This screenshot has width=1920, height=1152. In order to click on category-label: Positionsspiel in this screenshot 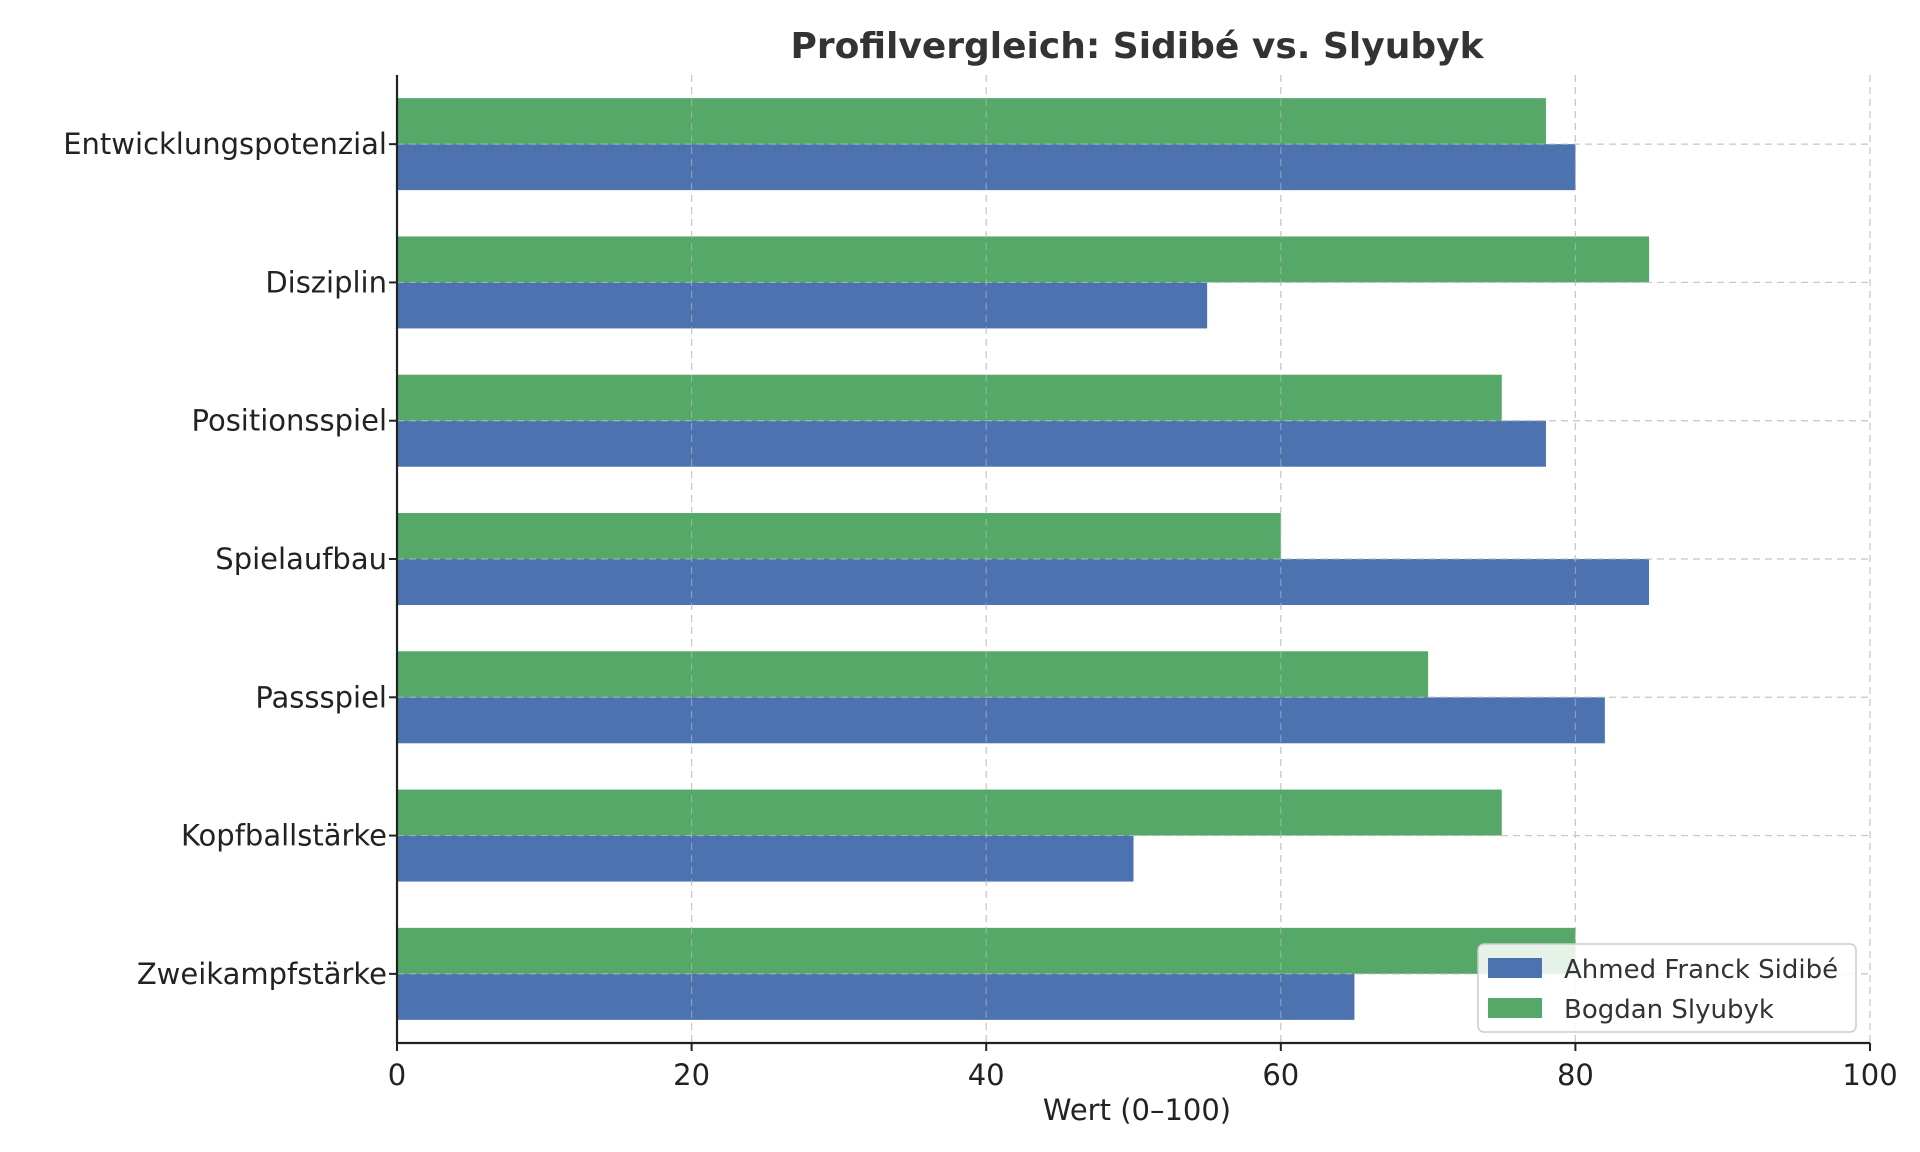, I will do `click(290, 421)`.